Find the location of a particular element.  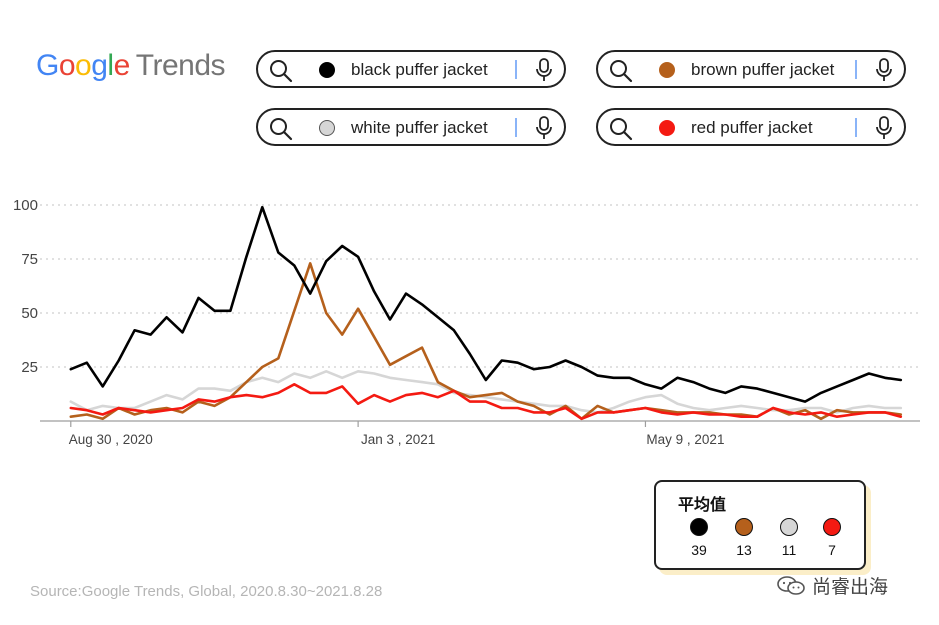

search-term-brown: brown puffer jacket is located at coordinates (751, 69).